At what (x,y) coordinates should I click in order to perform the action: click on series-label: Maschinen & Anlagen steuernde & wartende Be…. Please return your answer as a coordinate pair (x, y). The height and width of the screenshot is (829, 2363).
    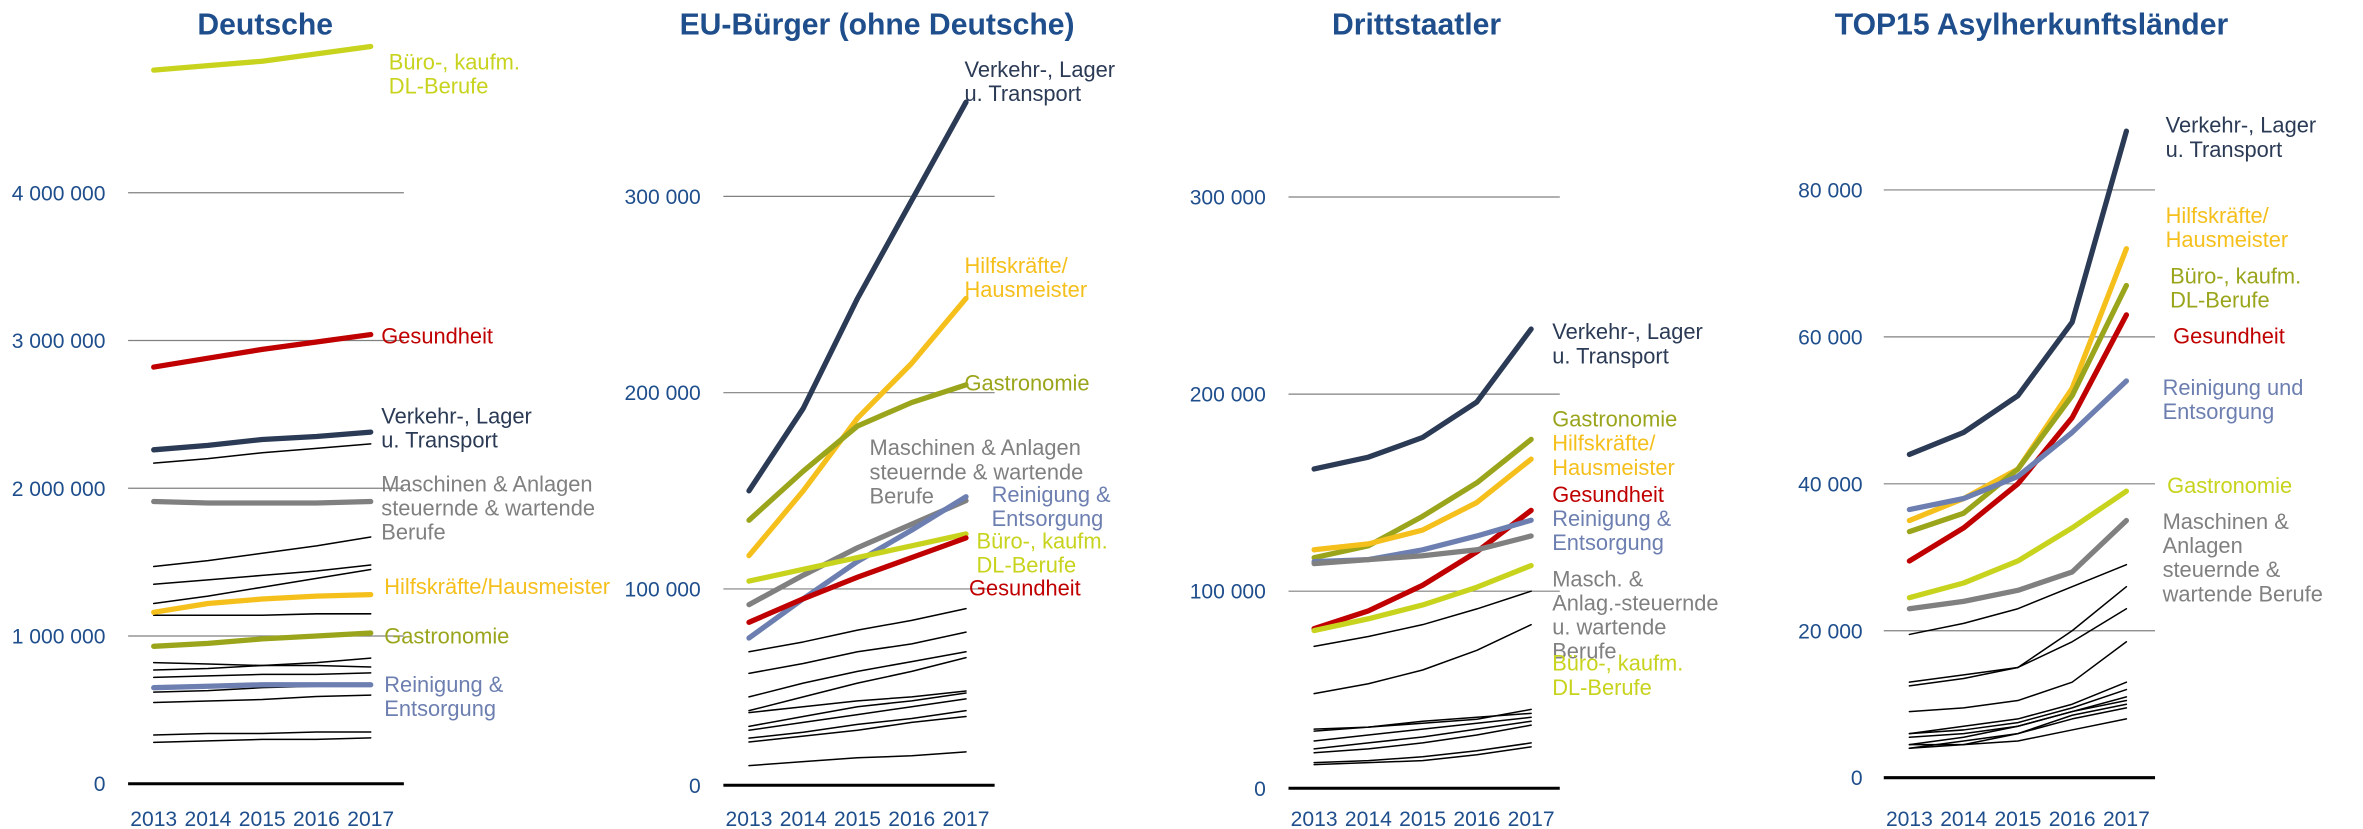
    Looking at the image, I should click on (2242, 557).